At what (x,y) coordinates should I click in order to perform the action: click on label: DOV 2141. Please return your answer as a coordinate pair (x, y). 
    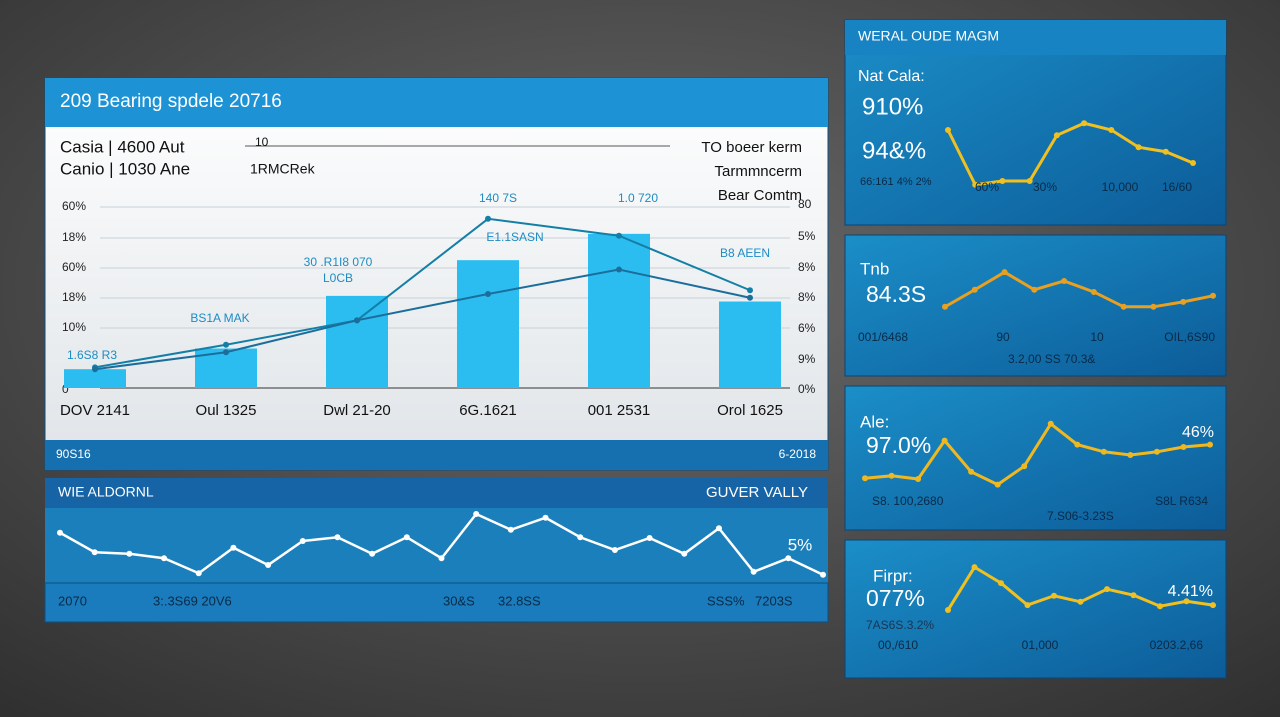
    Looking at the image, I should click on (95, 410).